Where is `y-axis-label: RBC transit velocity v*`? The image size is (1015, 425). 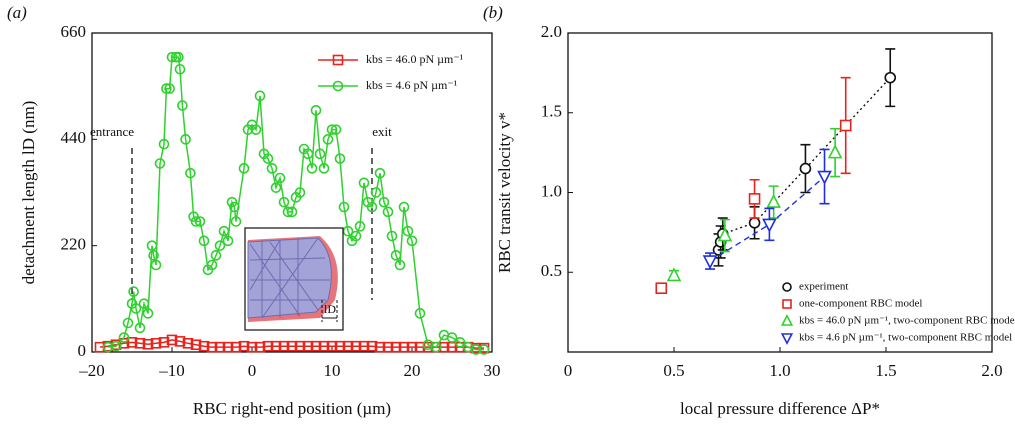 y-axis-label: RBC transit velocity v* is located at coordinates (504, 192).